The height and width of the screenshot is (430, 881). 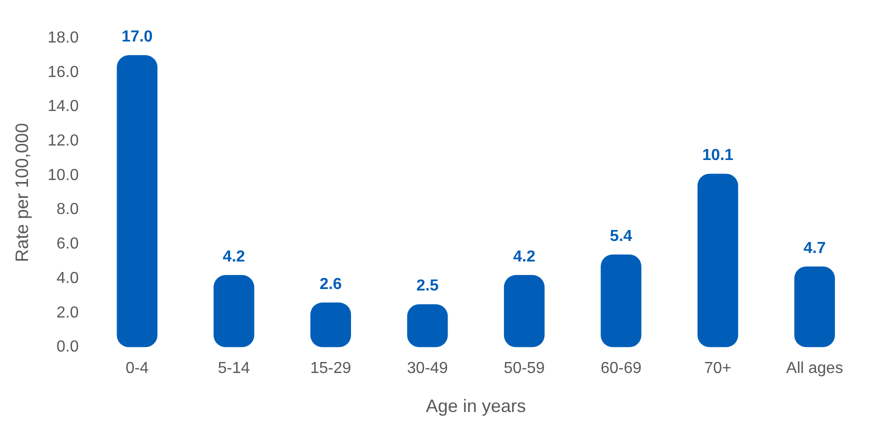 I want to click on x-tick-label: 5-14, so click(x=234, y=369).